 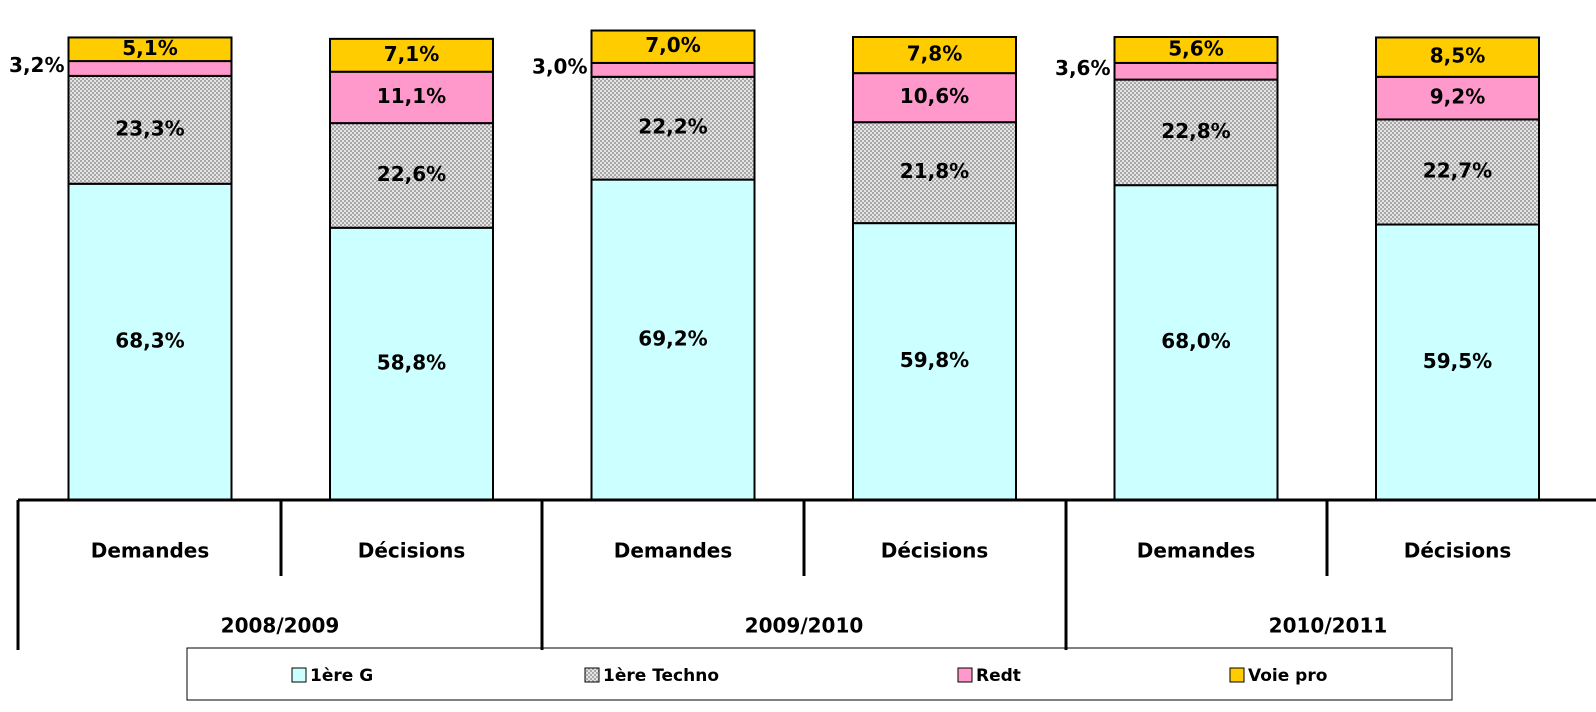 What do you see at coordinates (934, 360) in the screenshot?
I see `value-label: 59,8%` at bounding box center [934, 360].